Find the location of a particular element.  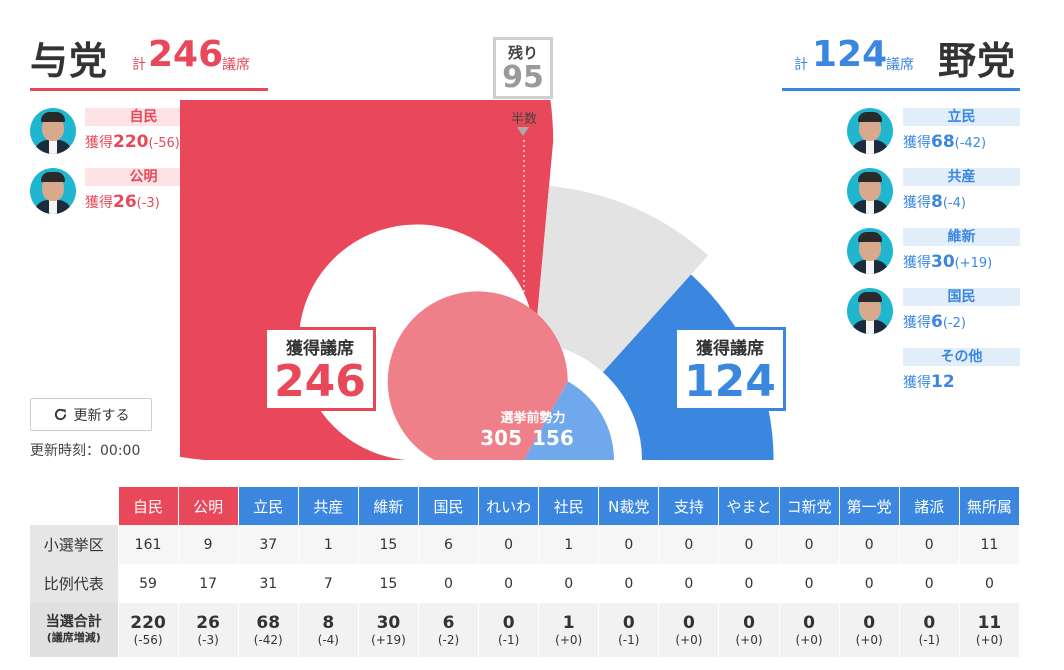

table-cell: 6 is located at coordinates (449, 544).